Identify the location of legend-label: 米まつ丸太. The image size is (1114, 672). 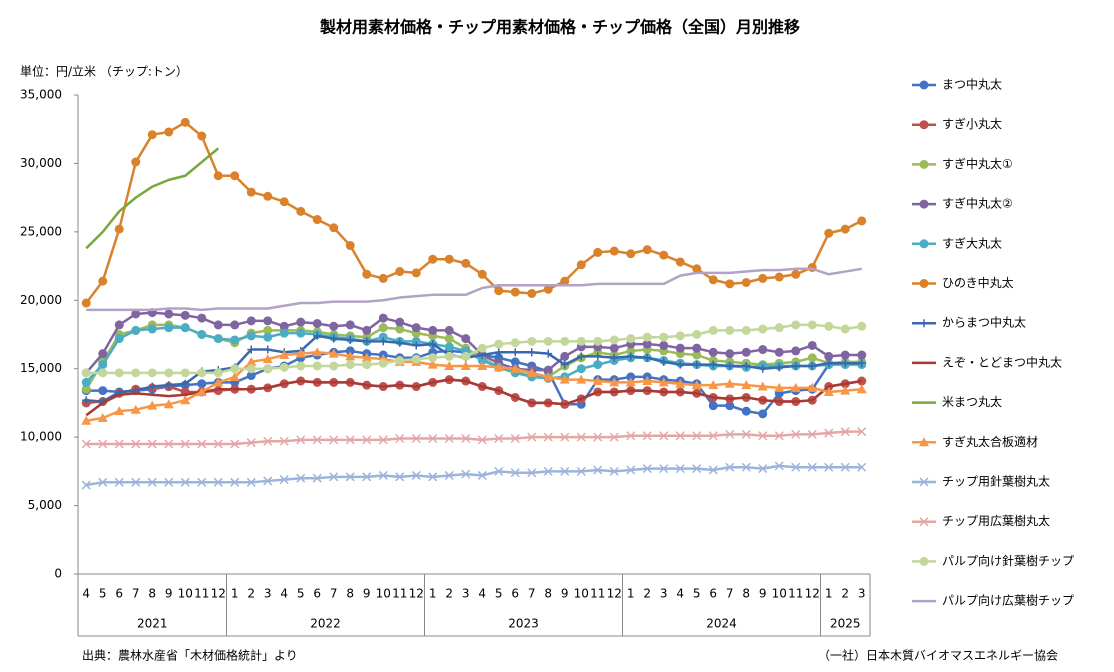
(972, 401).